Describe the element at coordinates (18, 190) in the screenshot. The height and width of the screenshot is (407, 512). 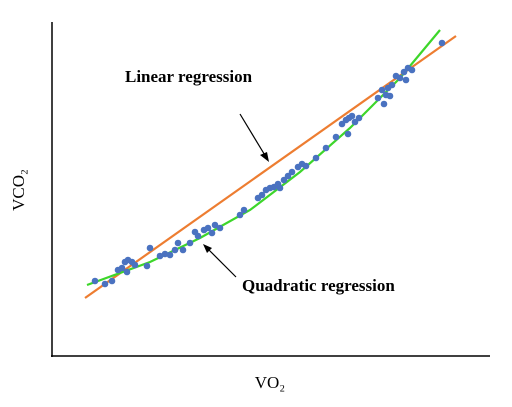
I see `y-axis-label: VCO₂` at that location.